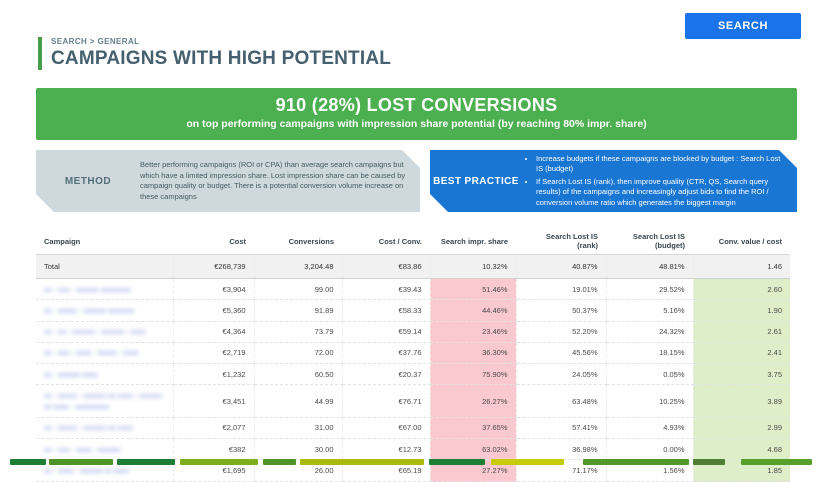 This screenshot has width=833, height=482. What do you see at coordinates (473, 241) in the screenshot?
I see `column-header: Search impr. share` at bounding box center [473, 241].